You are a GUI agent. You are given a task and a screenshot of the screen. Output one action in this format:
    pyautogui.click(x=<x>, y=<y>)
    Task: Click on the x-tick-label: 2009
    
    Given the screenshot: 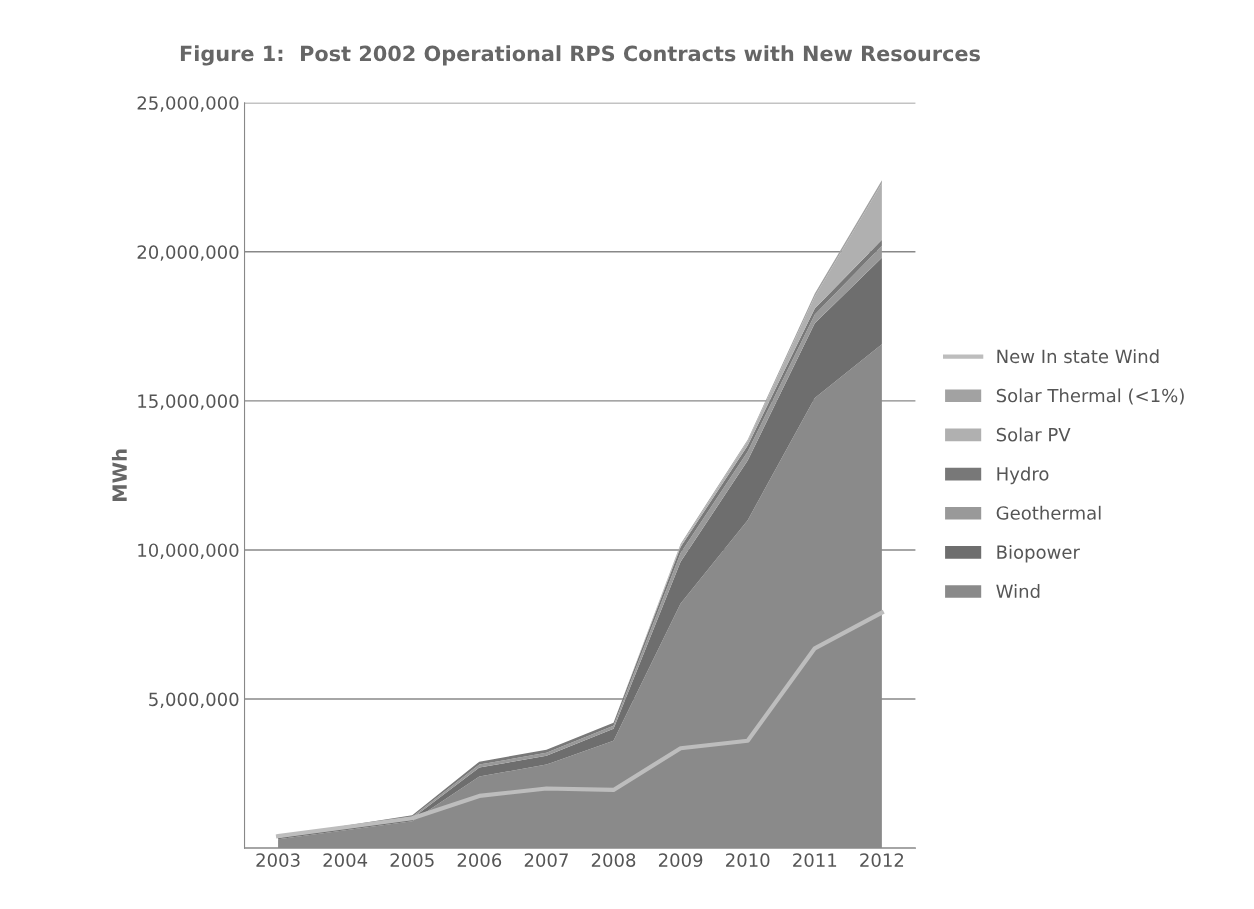 What is the action you would take?
    pyautogui.click(x=680, y=860)
    